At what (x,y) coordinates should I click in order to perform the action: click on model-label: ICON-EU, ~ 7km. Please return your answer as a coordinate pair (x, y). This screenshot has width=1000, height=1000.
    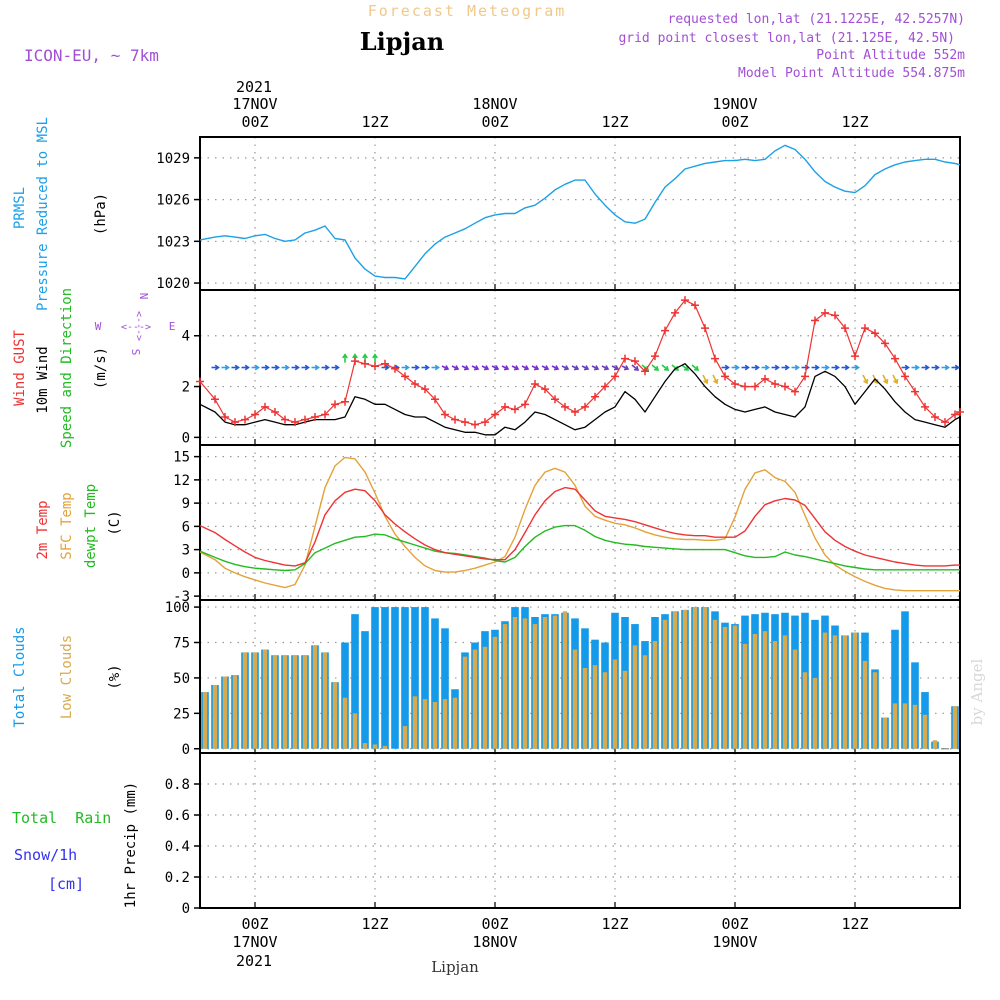
    Looking at the image, I should click on (91, 55).